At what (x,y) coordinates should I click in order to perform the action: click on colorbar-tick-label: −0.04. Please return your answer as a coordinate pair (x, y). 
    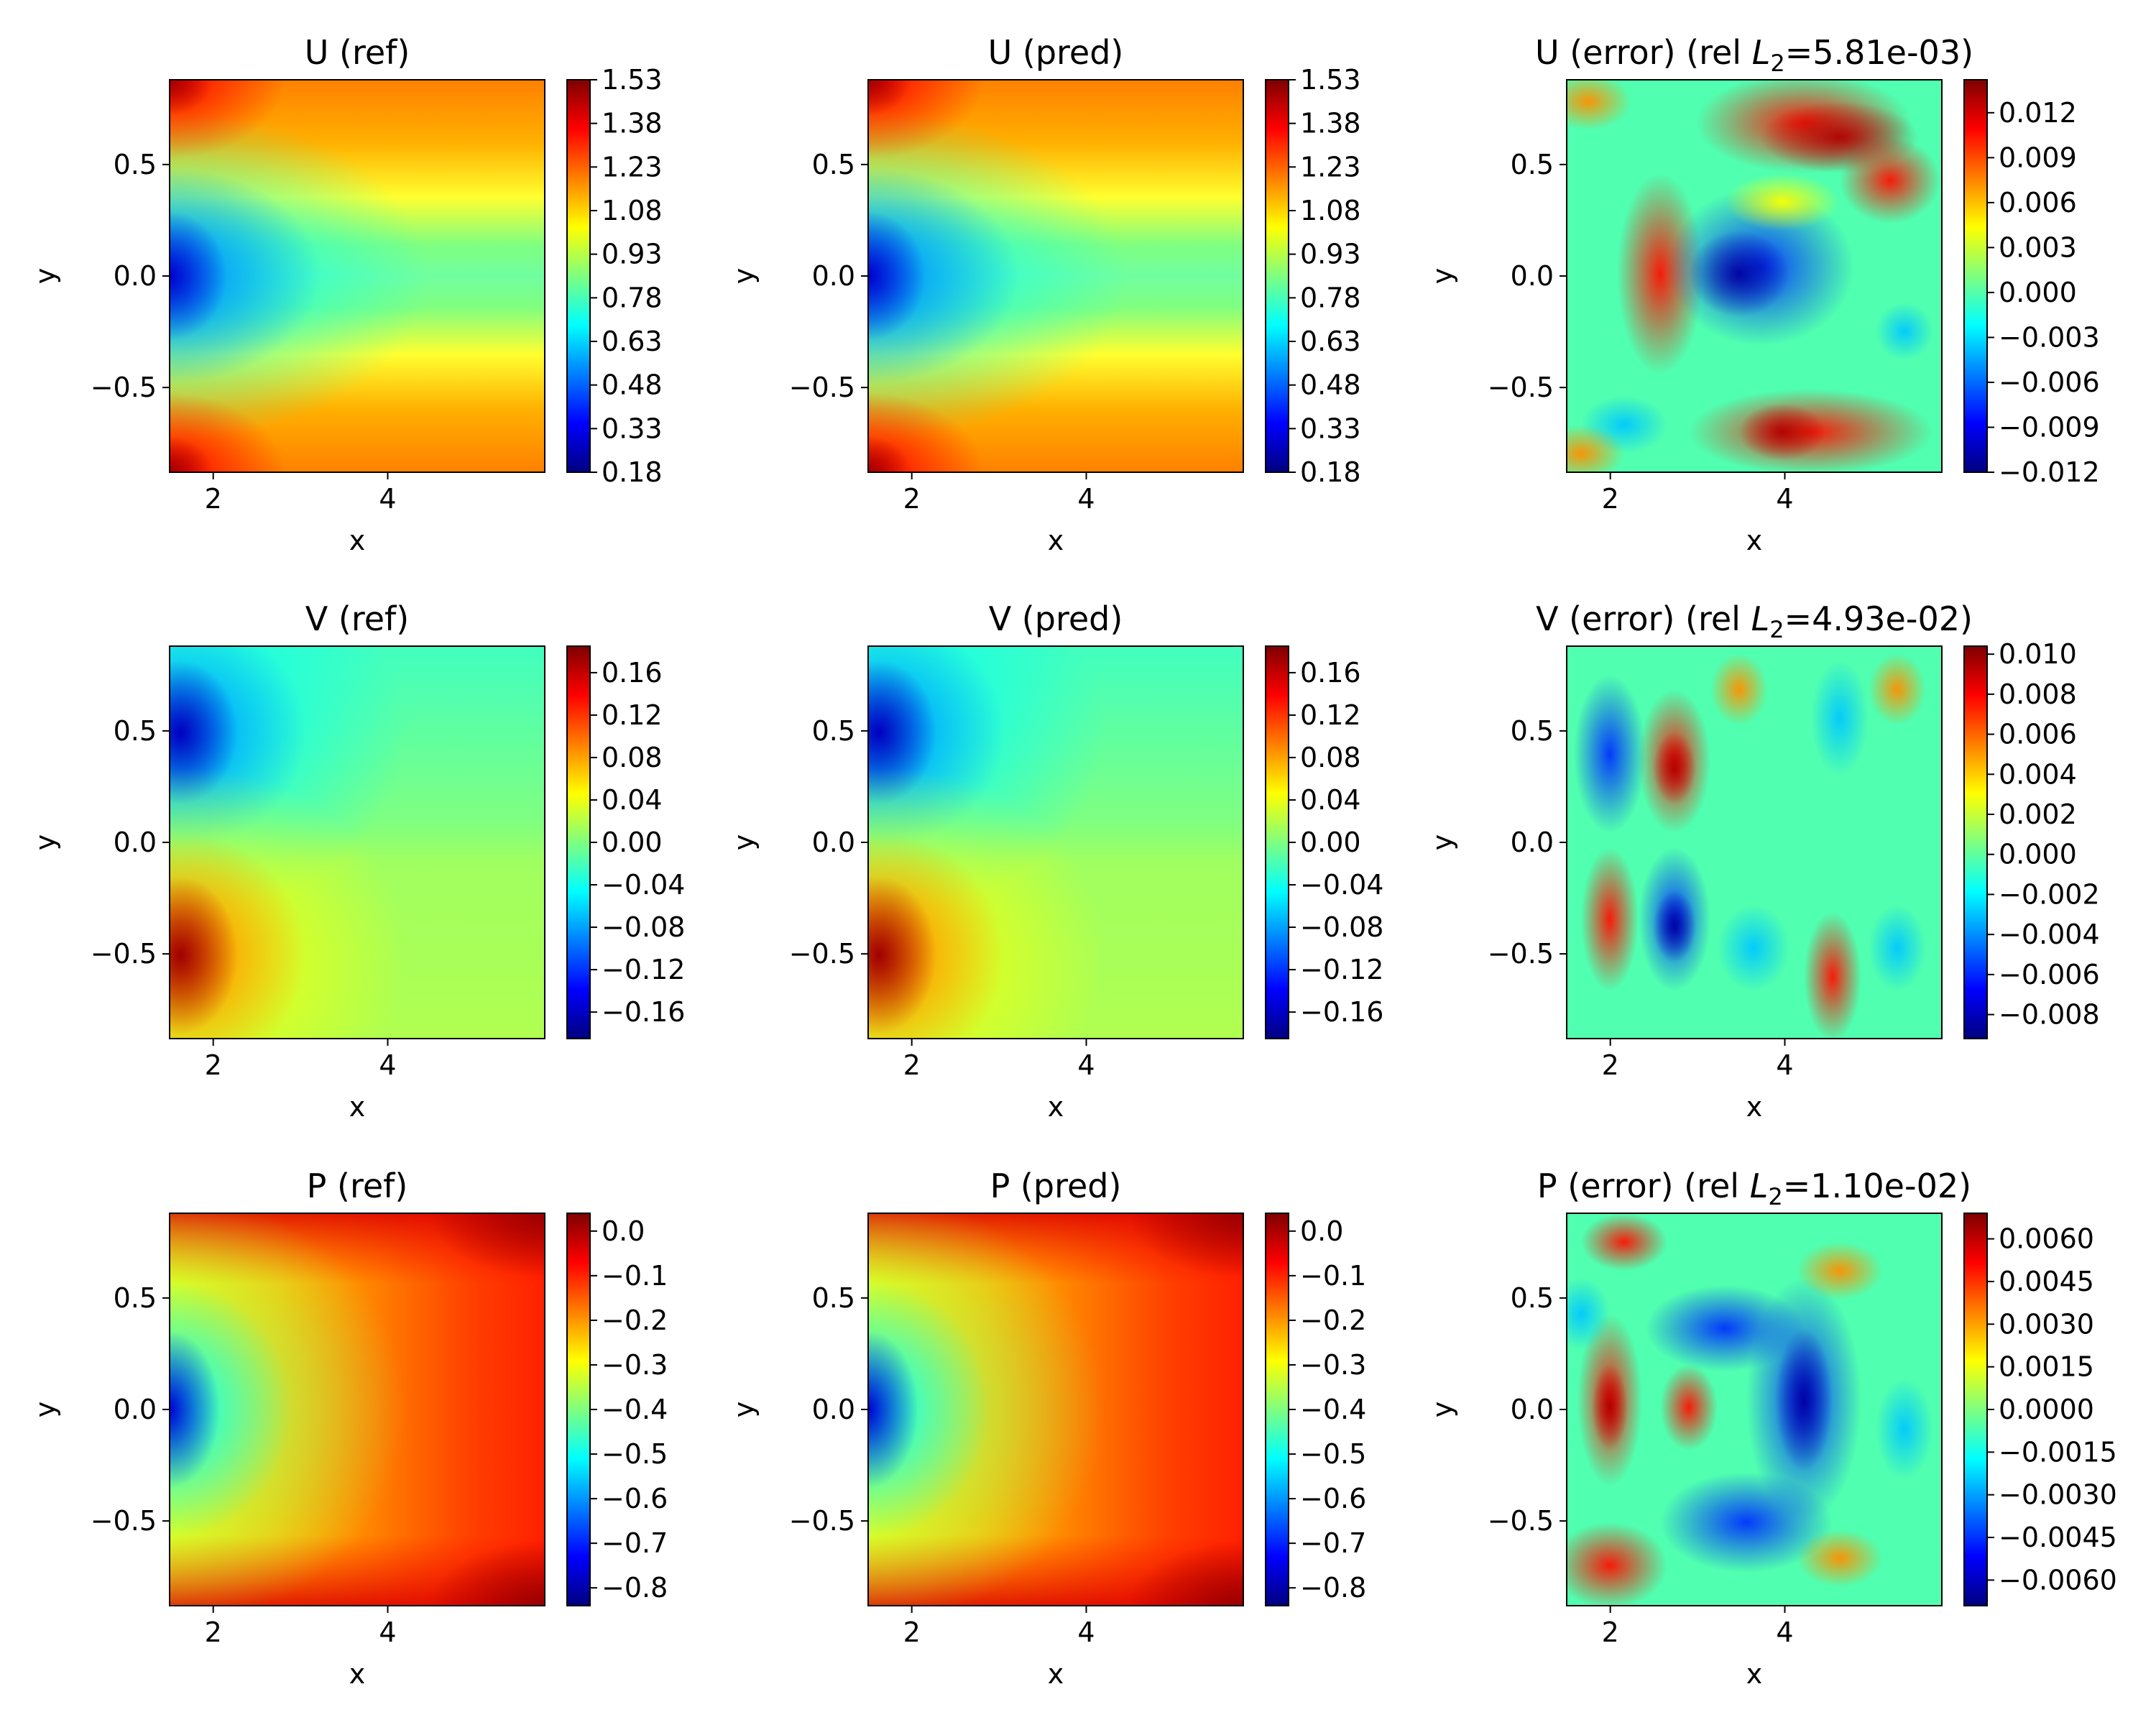
    Looking at the image, I should click on (643, 885).